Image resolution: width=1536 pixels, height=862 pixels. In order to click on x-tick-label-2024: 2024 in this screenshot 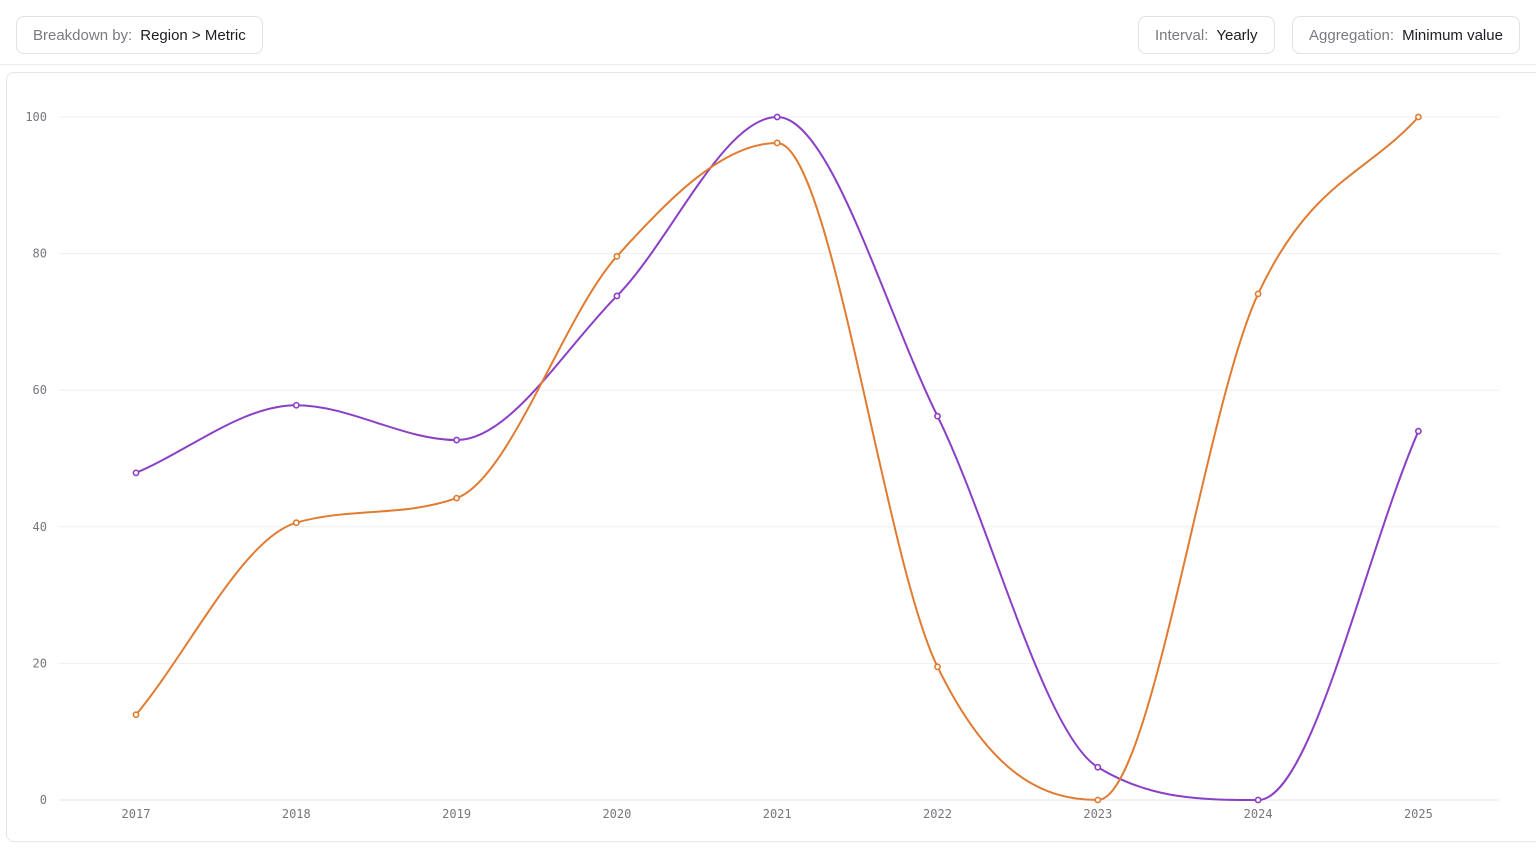, I will do `click(1258, 814)`.